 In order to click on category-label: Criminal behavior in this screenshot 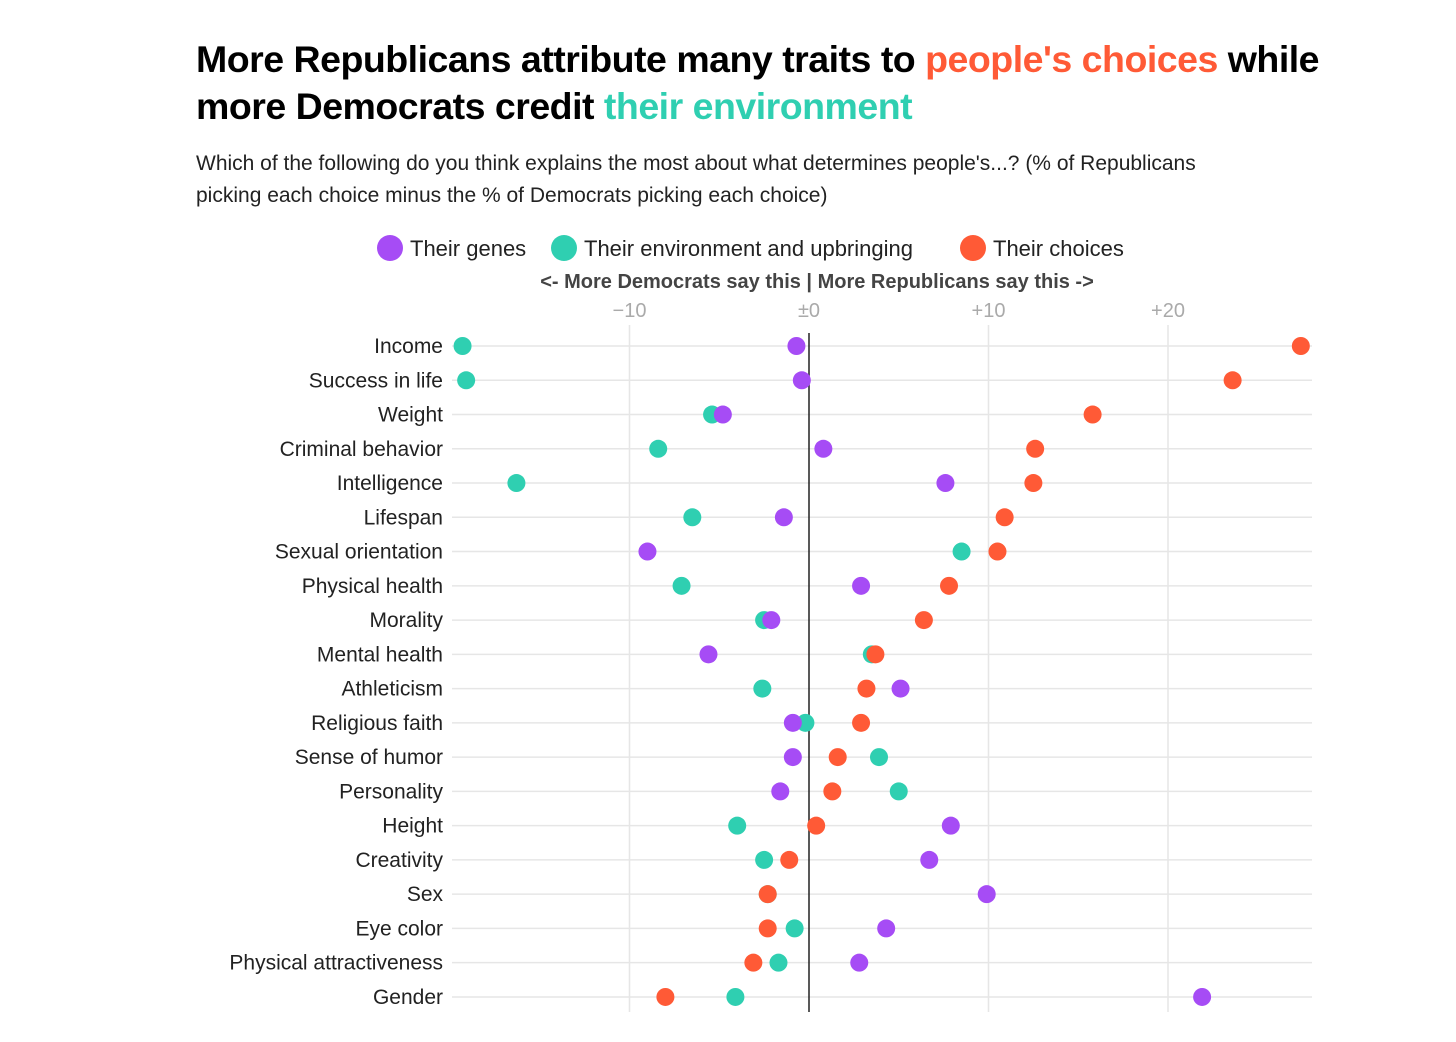, I will do `click(361, 449)`.